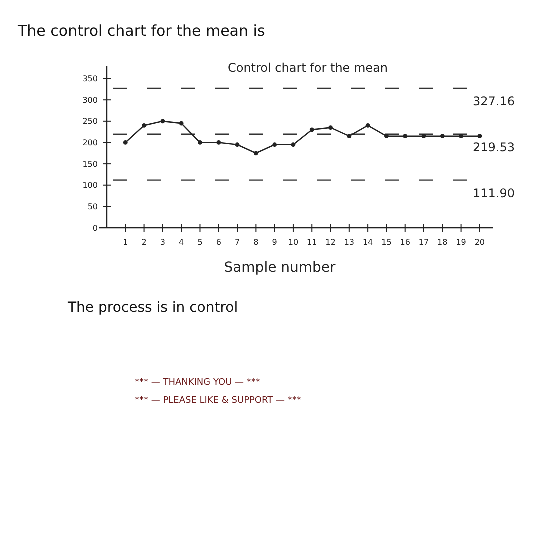  Describe the element at coordinates (331, 242) in the screenshot. I see `x-tick-label: 12` at that location.